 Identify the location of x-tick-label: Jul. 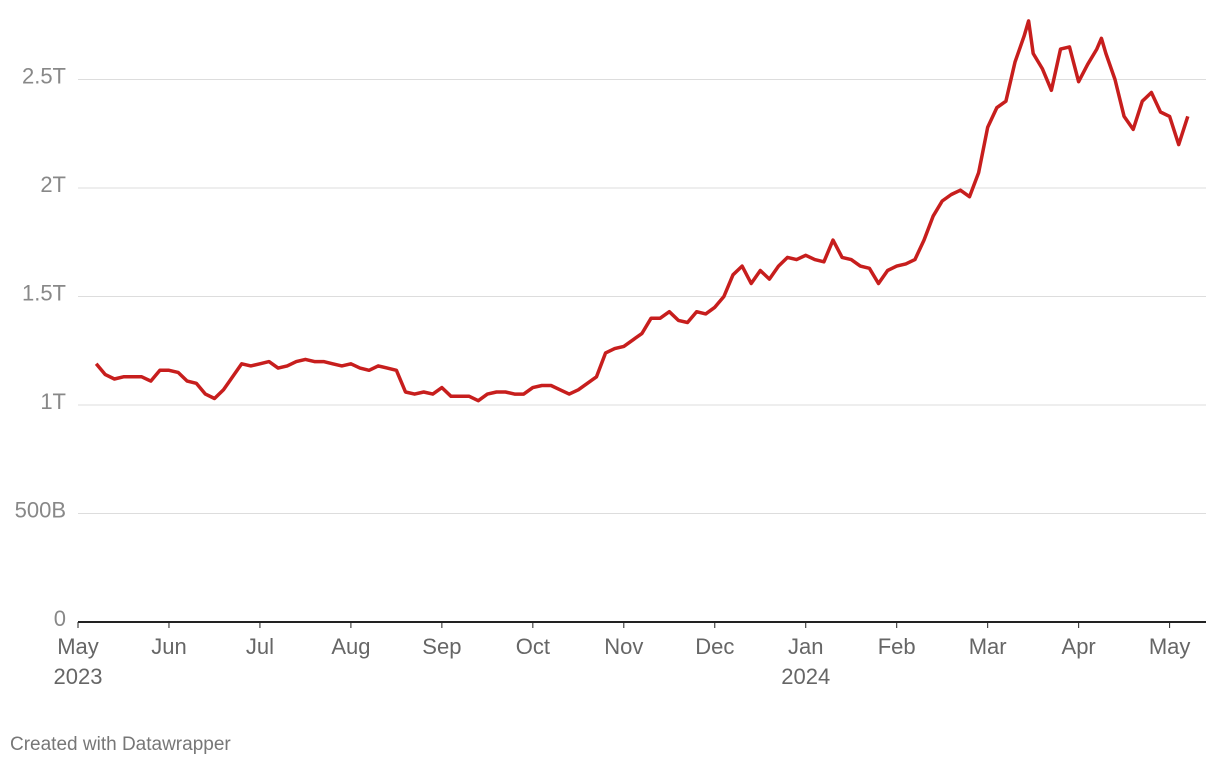
(260, 646).